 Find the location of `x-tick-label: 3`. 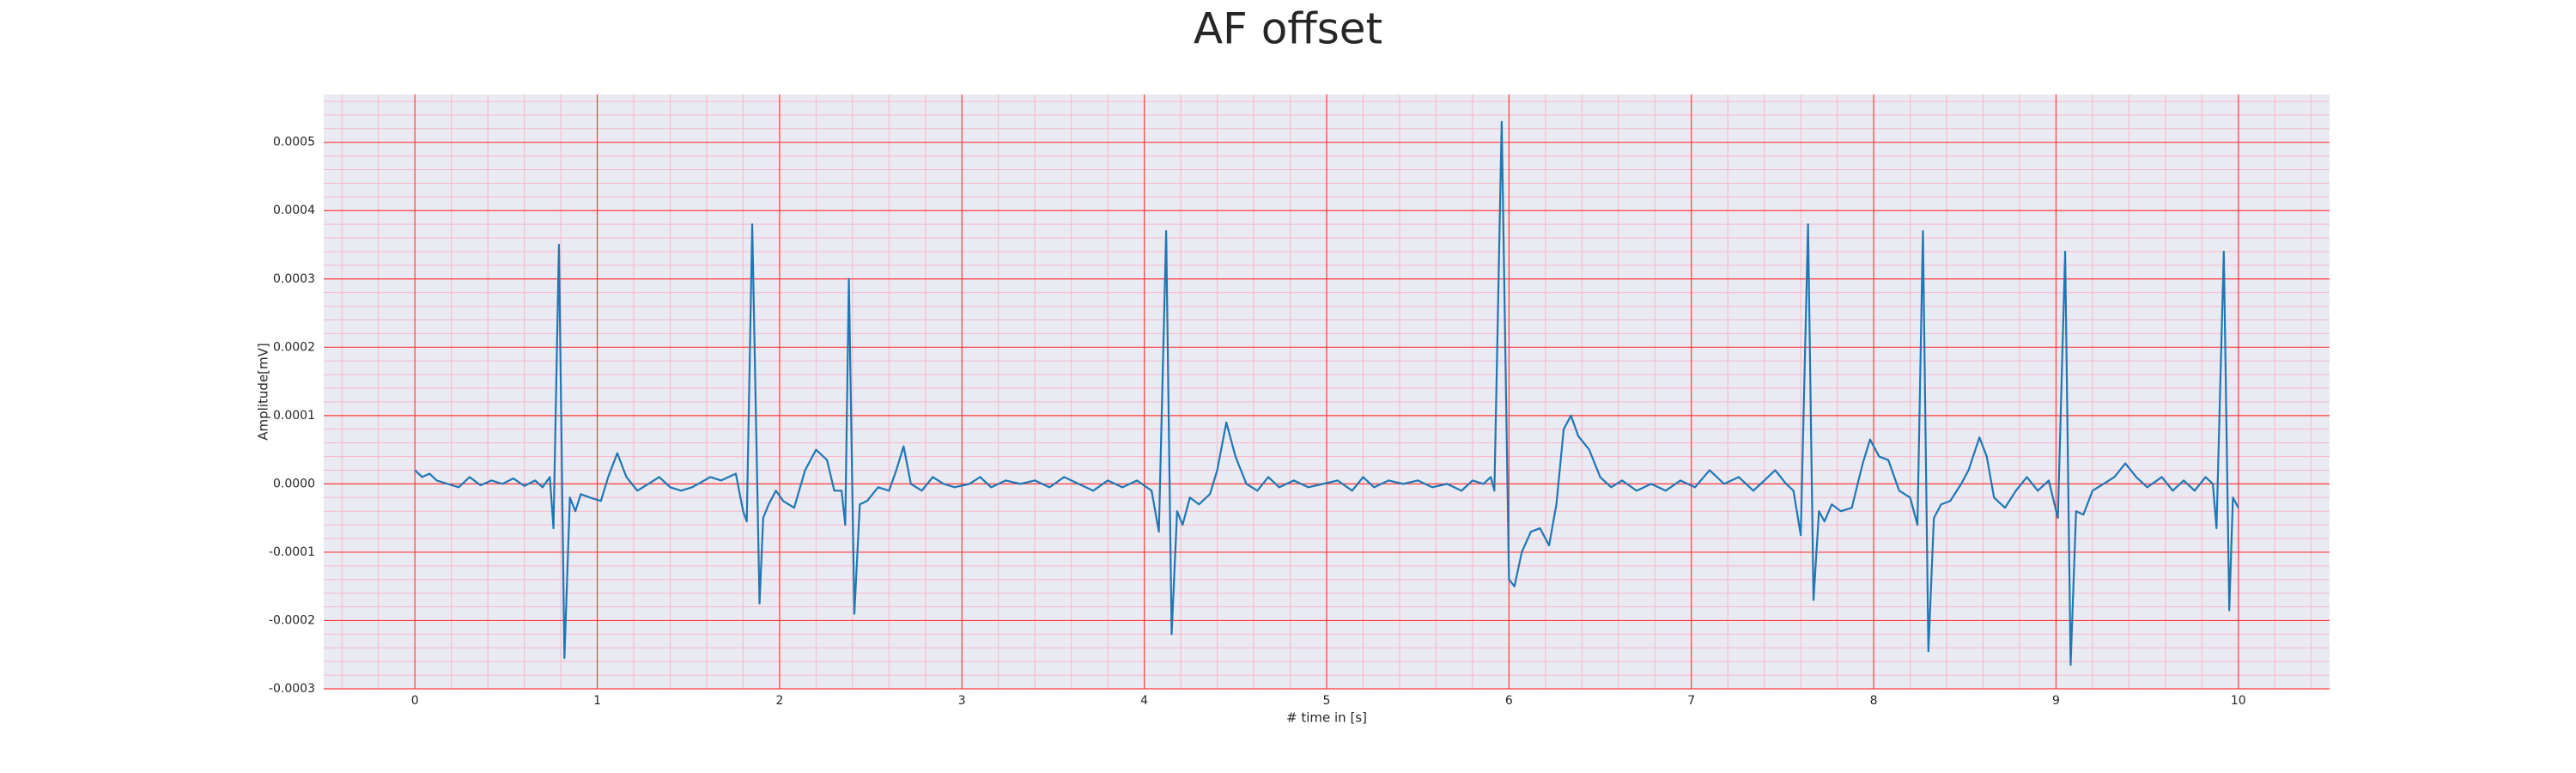

x-tick-label: 3 is located at coordinates (962, 701).